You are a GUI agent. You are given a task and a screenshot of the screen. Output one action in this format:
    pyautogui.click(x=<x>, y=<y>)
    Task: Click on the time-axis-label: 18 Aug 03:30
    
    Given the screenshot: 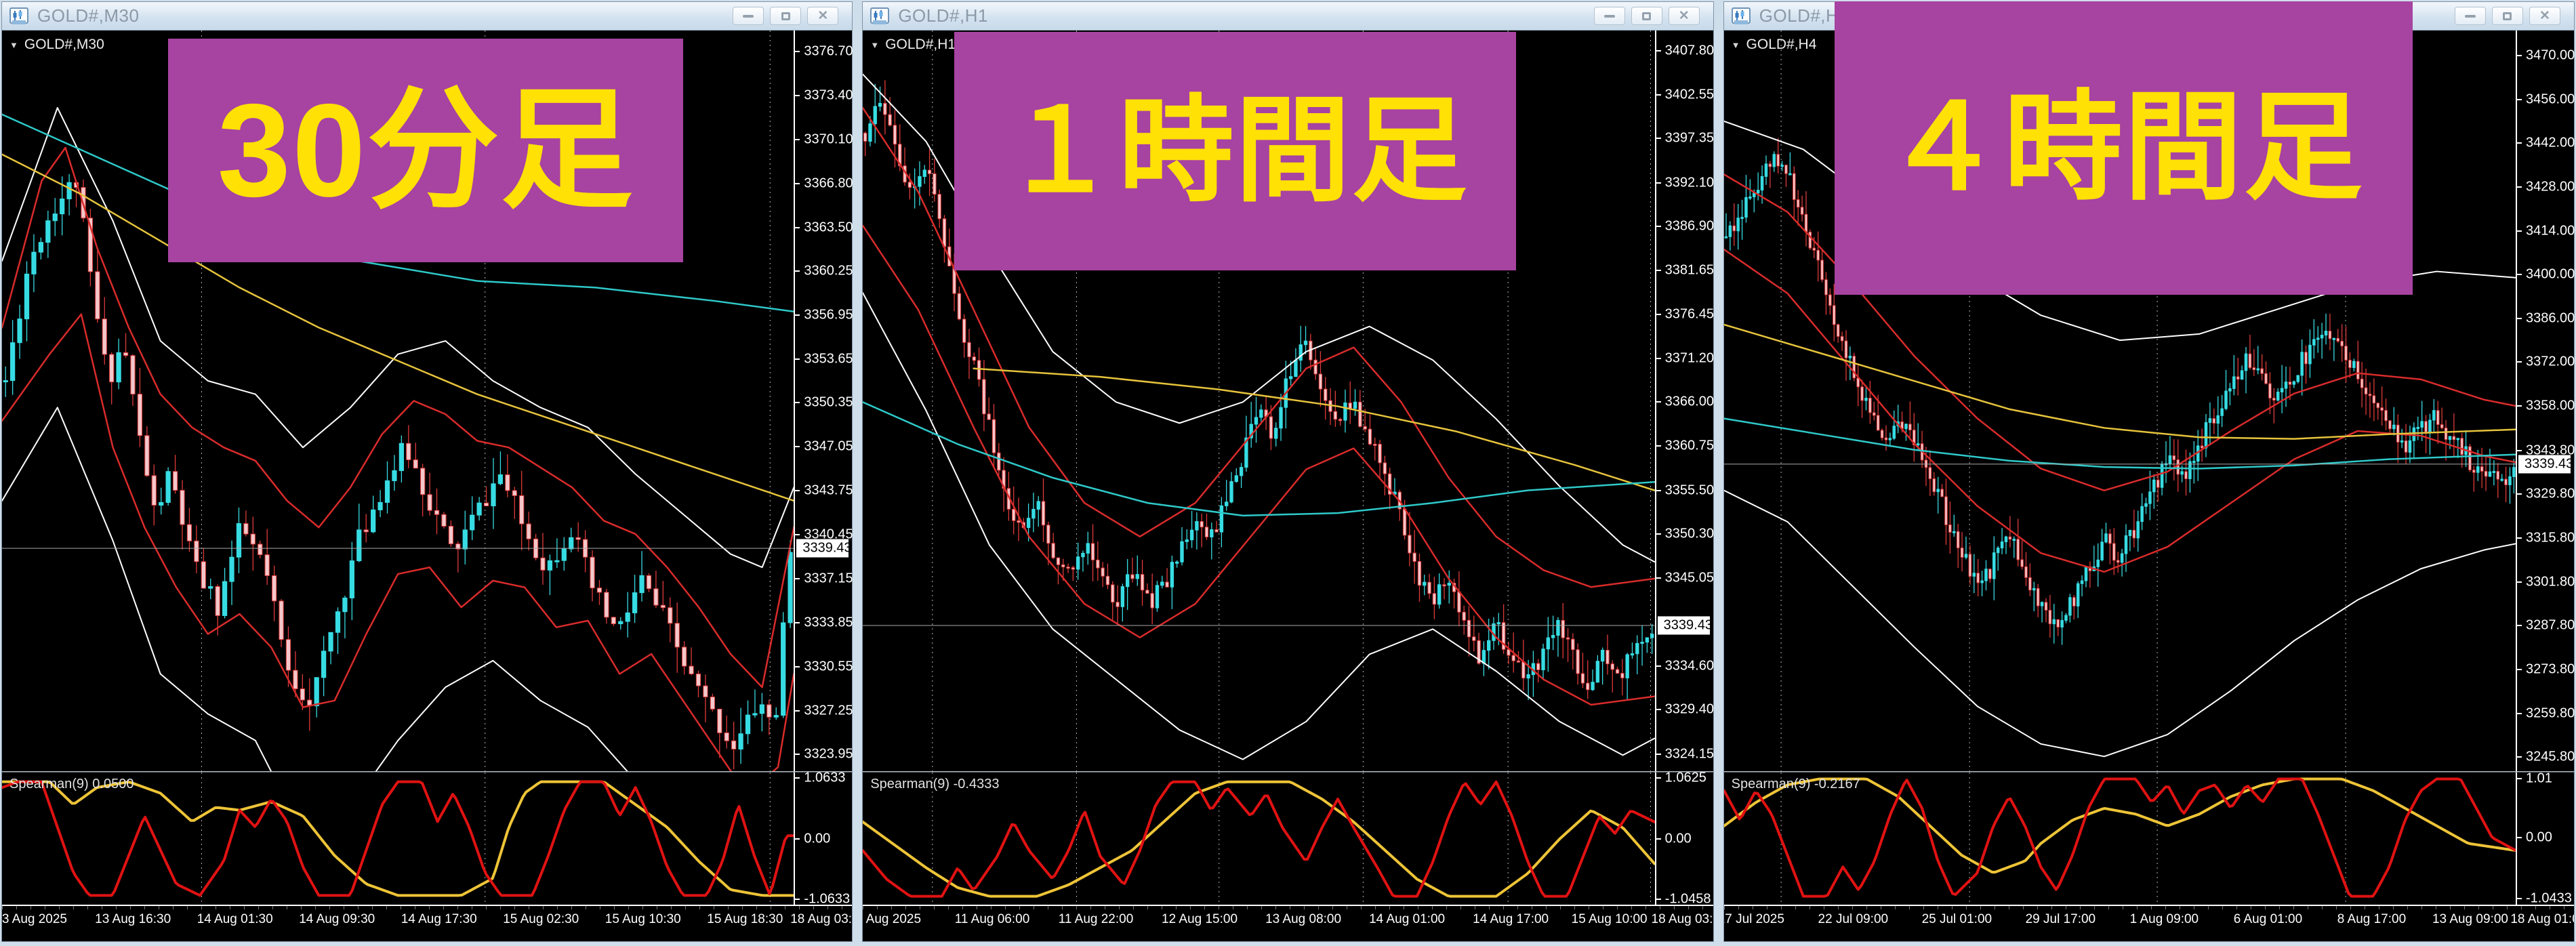 What is the action you would take?
    pyautogui.click(x=822, y=919)
    